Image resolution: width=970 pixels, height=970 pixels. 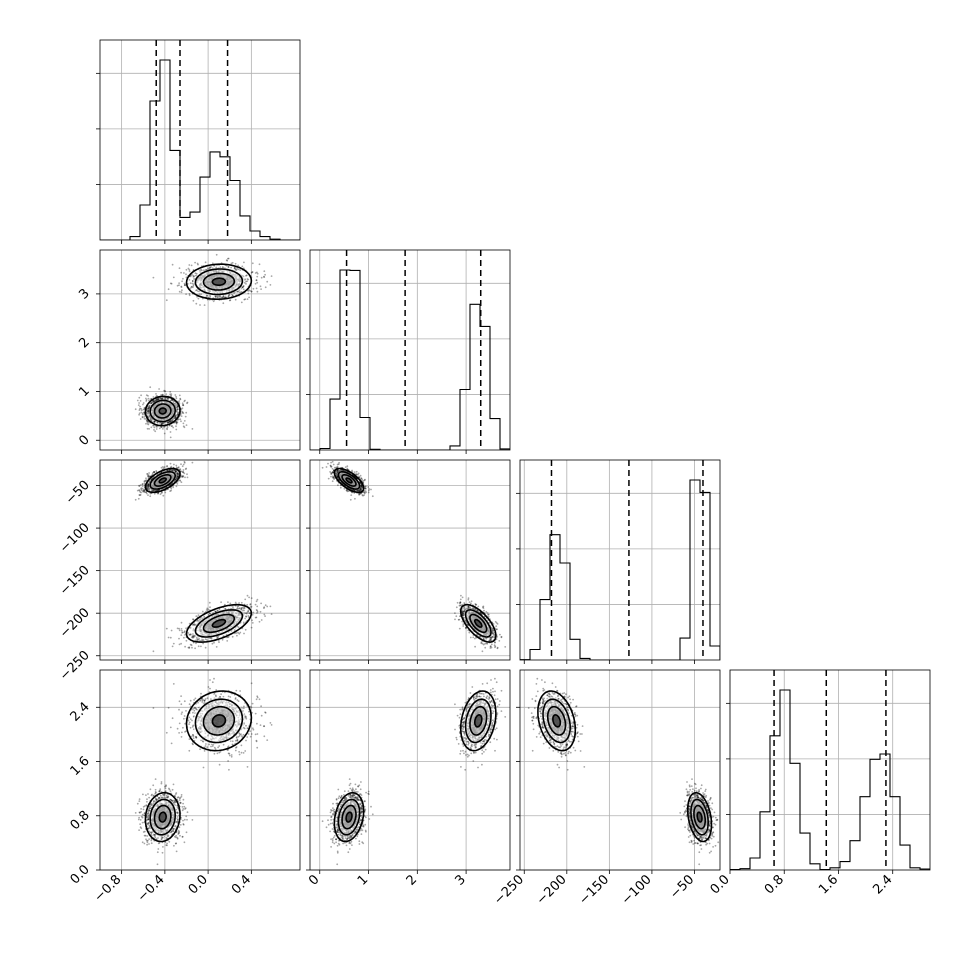 What do you see at coordinates (75, 581) in the screenshot?
I see `y-tick-label-2-2: −150` at bounding box center [75, 581].